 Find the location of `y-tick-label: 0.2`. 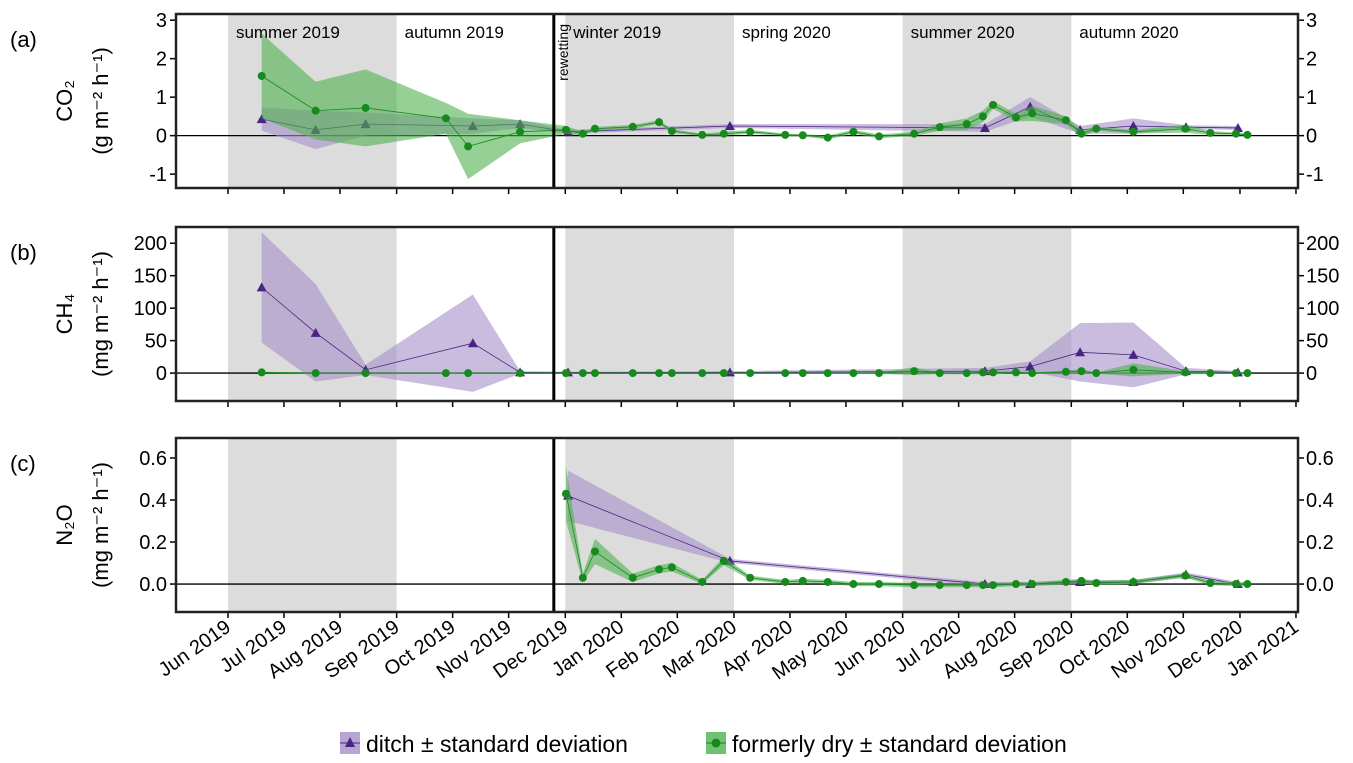

y-tick-label: 0.2 is located at coordinates (1320, 543).